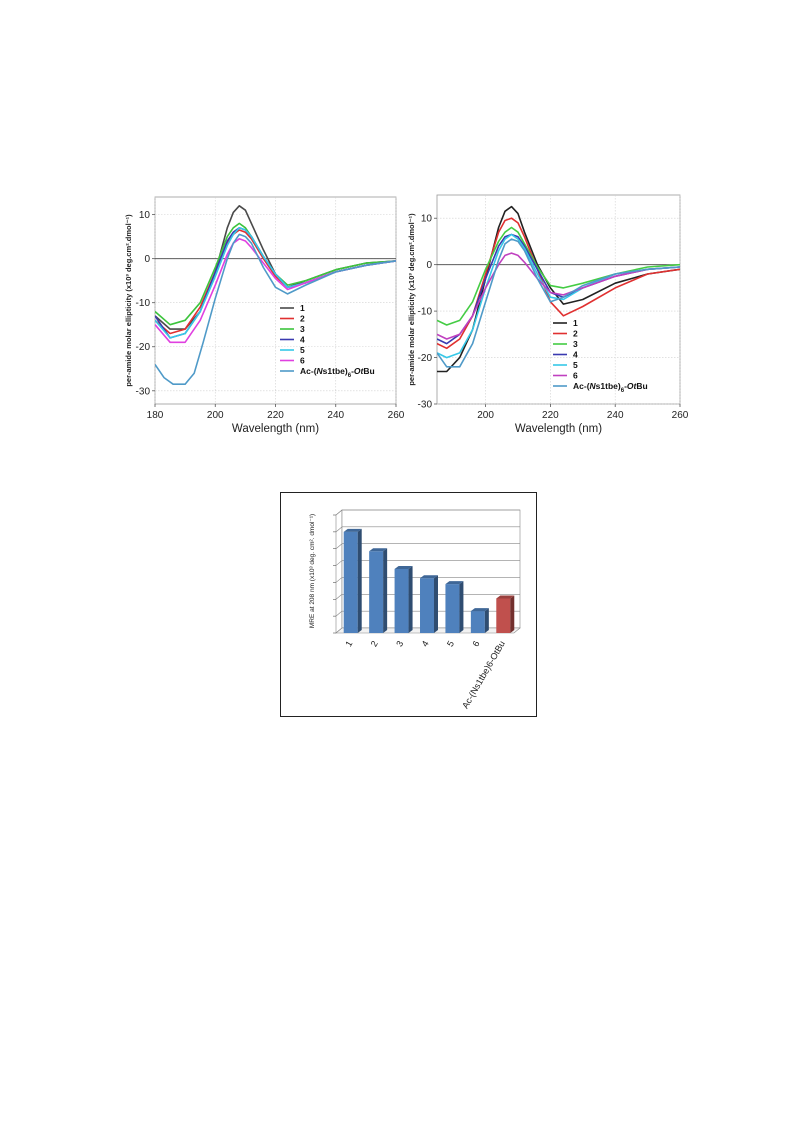 The width and height of the screenshot is (793, 1121). I want to click on bar-category-label: 2, so click(374, 643).